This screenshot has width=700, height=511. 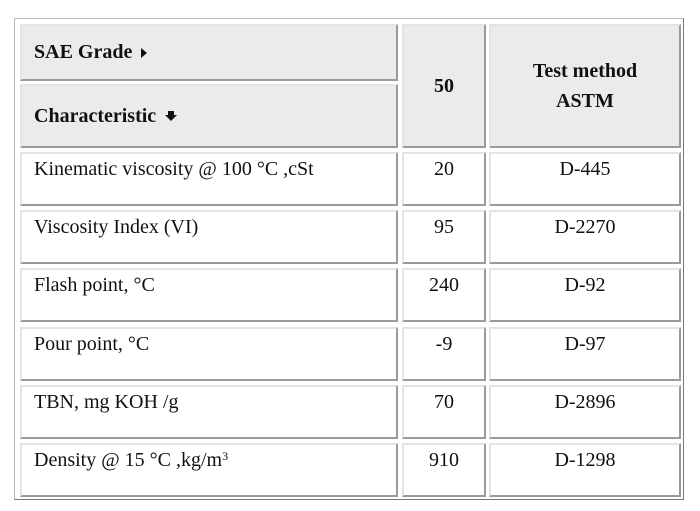 I want to click on header-text: Test method ASTM, so click(x=585, y=86).